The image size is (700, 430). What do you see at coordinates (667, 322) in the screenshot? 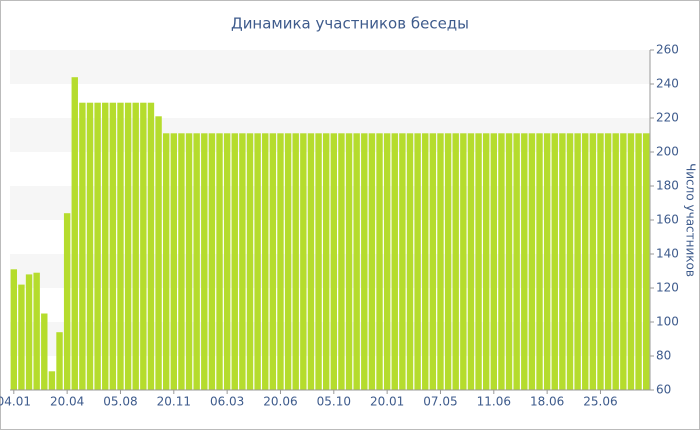
I see `y-tick-label: 100` at bounding box center [667, 322].